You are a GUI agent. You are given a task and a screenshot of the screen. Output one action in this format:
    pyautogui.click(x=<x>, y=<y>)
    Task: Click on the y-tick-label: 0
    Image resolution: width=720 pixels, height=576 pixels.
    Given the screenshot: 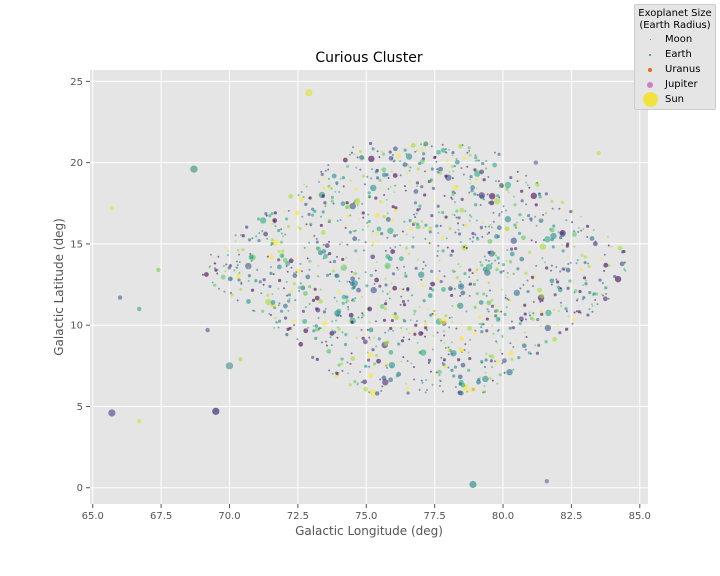 What is the action you would take?
    pyautogui.click(x=80, y=488)
    